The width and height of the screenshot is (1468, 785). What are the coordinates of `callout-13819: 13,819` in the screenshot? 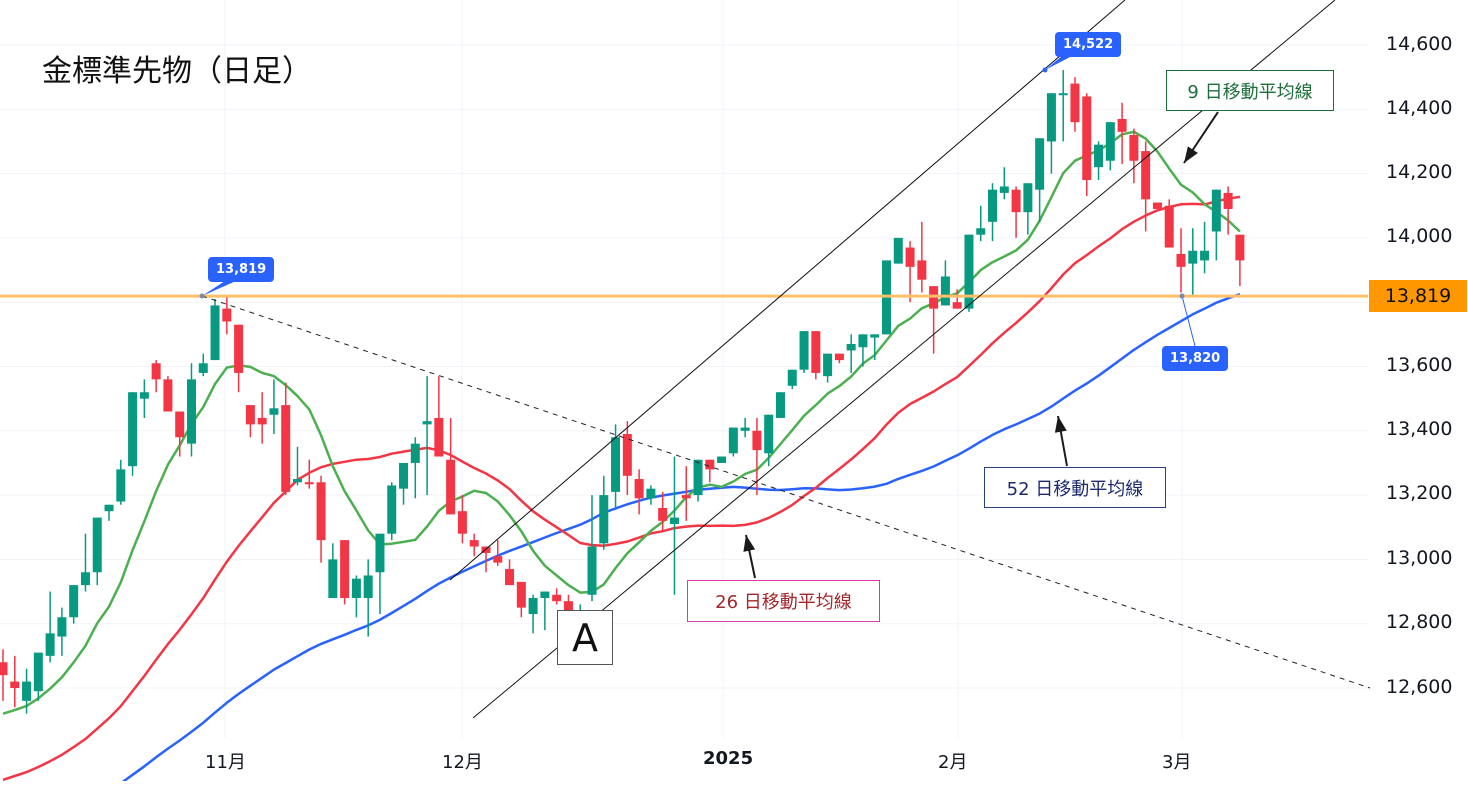 It's located at (241, 269).